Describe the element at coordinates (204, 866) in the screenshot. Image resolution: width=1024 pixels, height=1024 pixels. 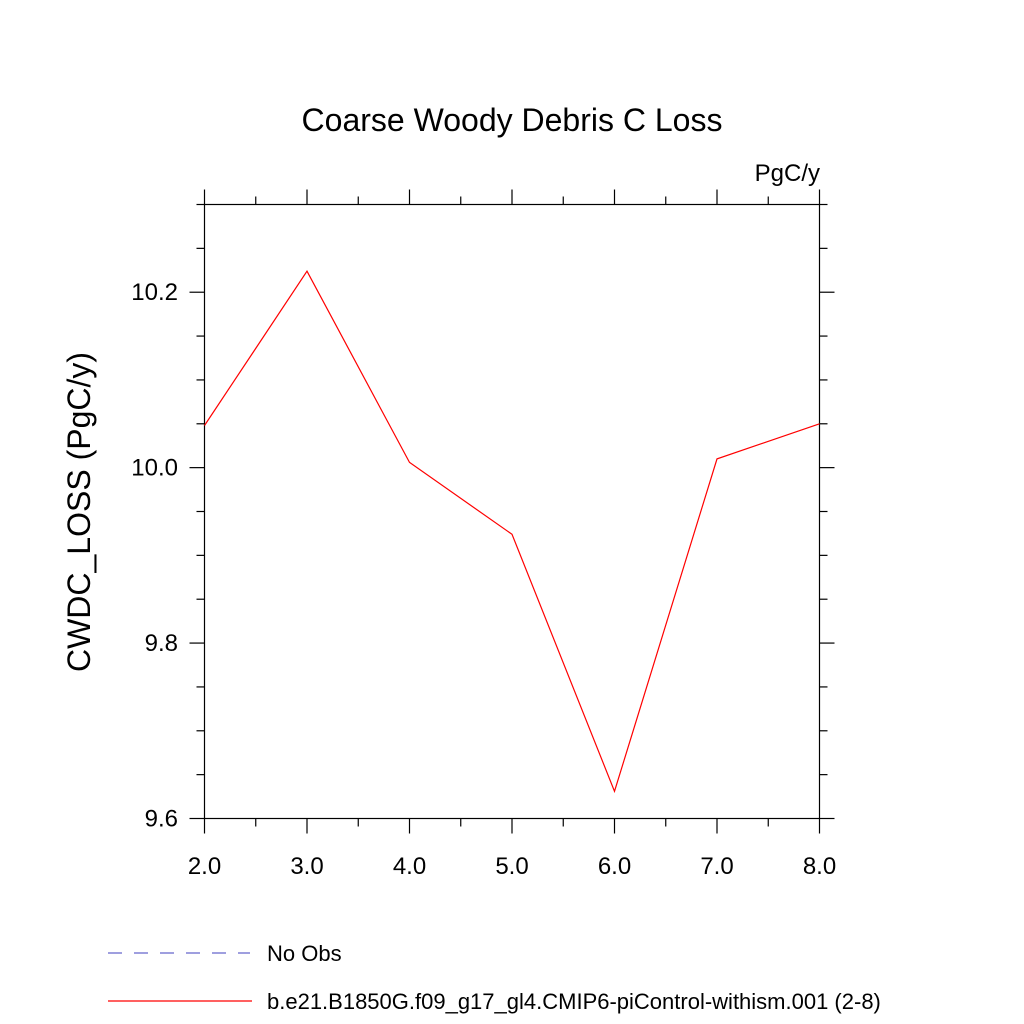
I see `x-tick-label: 2.0` at that location.